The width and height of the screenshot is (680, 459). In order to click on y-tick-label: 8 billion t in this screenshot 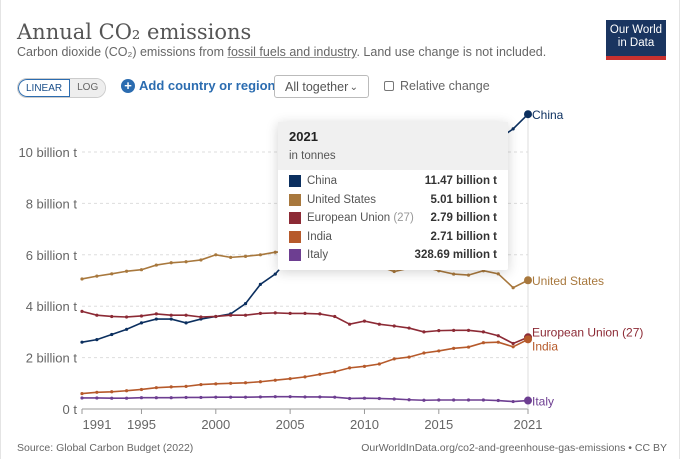, I will do `click(52, 203)`.